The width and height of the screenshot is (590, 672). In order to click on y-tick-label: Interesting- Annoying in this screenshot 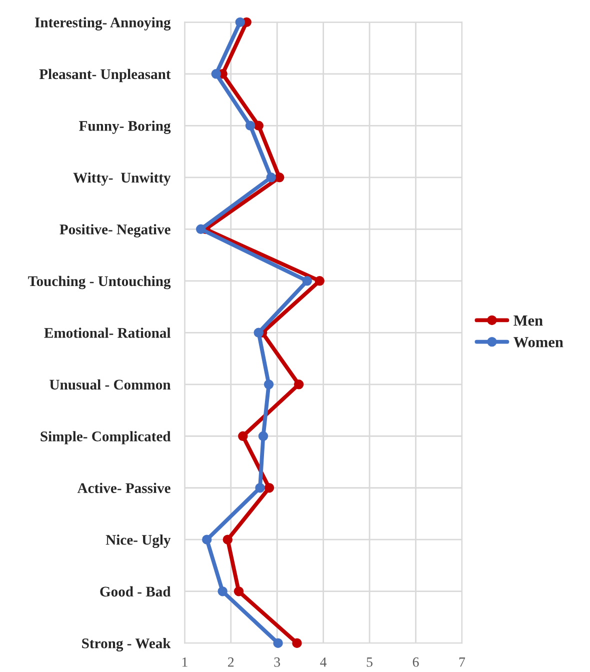, I will do `click(102, 23)`.